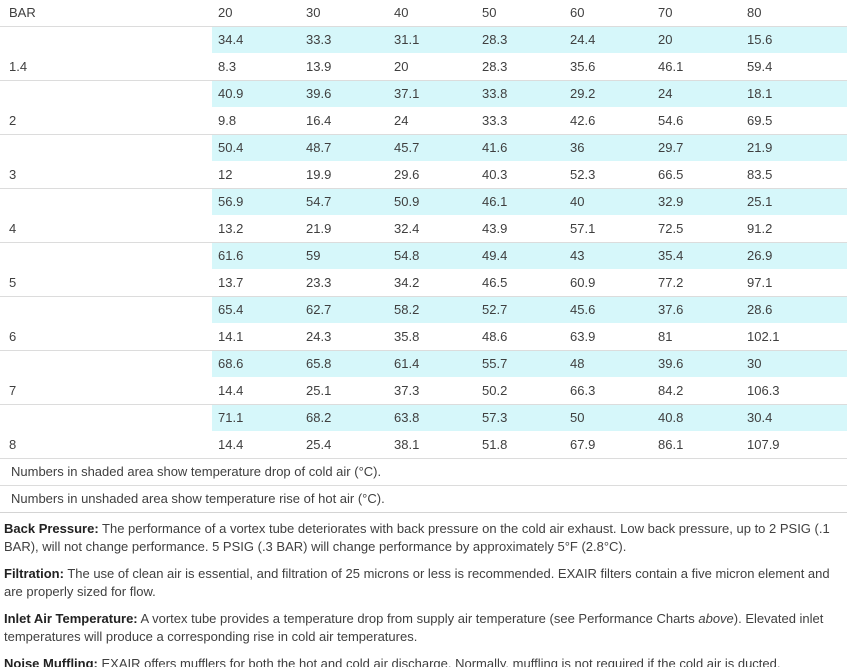 This screenshot has width=847, height=667. I want to click on hot-rise-value: 51.8, so click(495, 444).